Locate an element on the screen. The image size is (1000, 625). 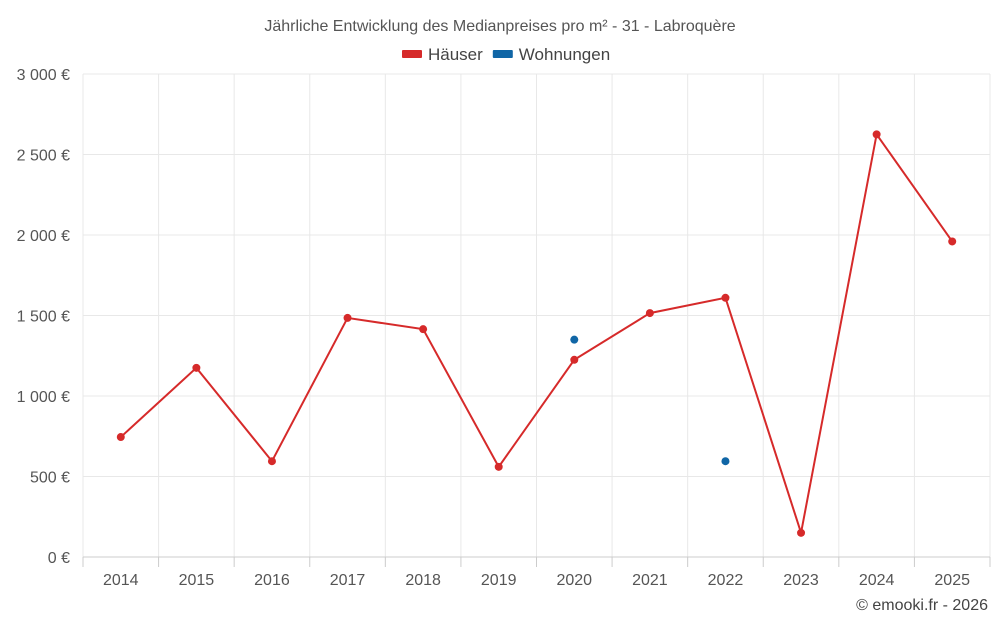
x-tick-label: 2018 is located at coordinates (423, 580).